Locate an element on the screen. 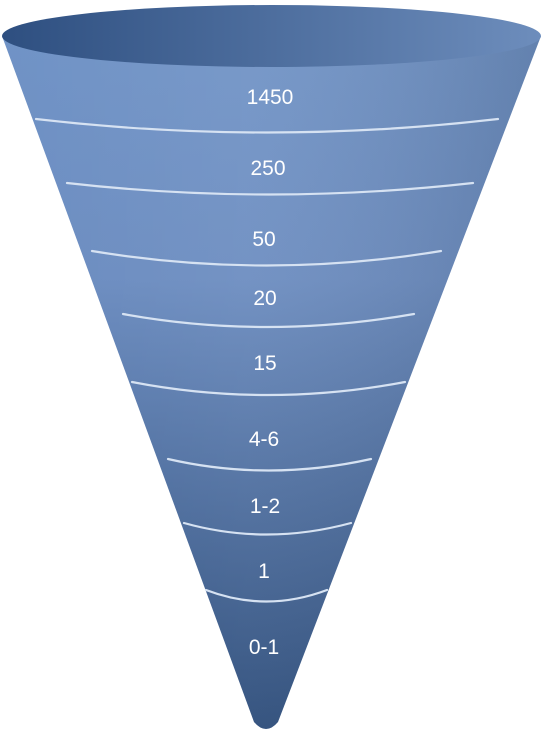 This screenshot has width=543, height=752. funnel-rim is located at coordinates (271, 36).